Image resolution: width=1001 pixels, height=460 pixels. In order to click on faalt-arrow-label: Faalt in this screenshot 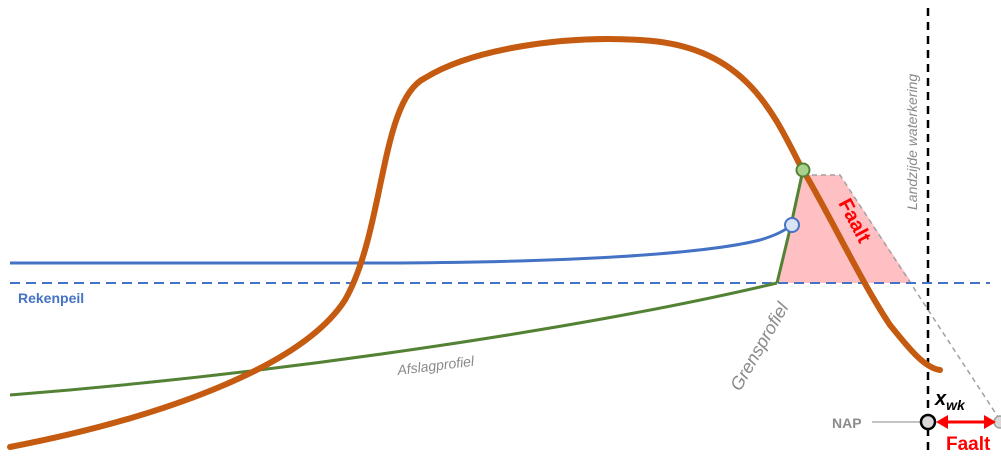, I will do `click(968, 444)`.